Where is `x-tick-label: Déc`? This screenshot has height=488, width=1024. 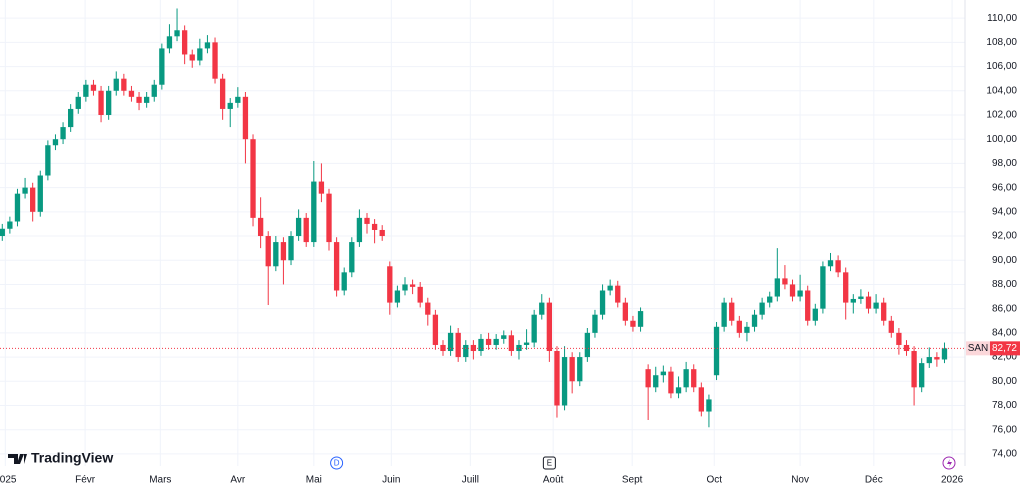 x-tick-label: Déc is located at coordinates (874, 480).